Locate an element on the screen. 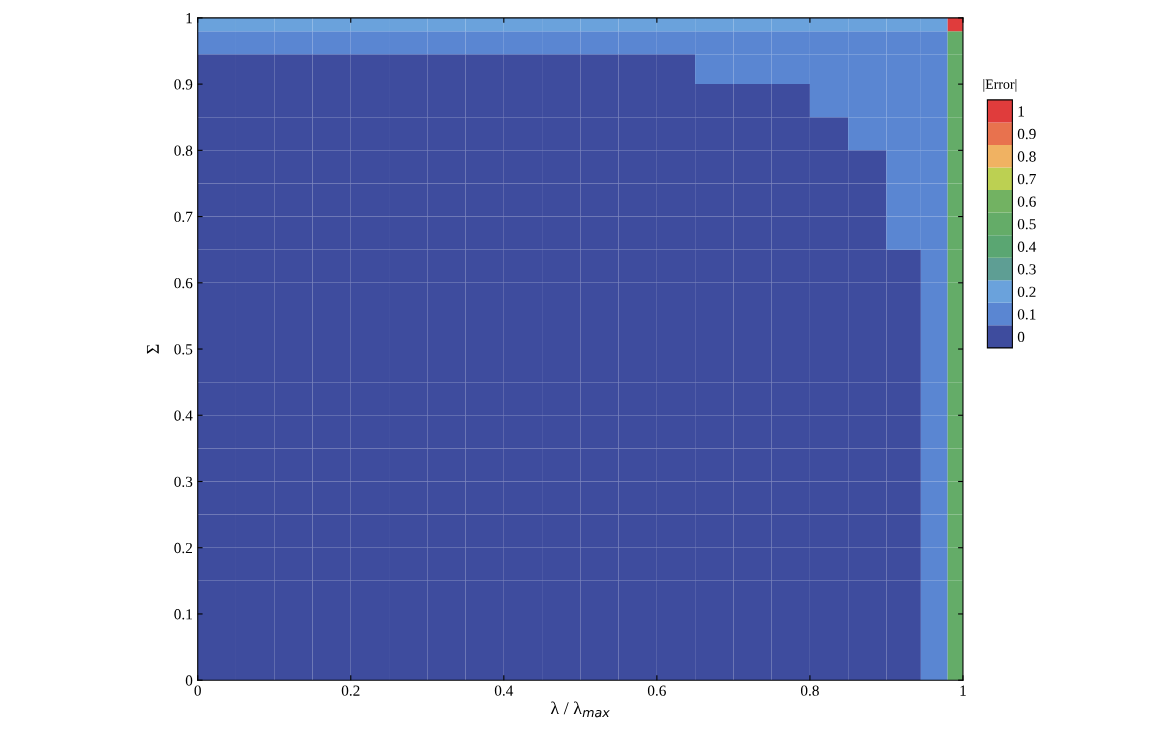 Image resolution: width=1163 pixels, height=745 pixels. y-tick-label: 1 is located at coordinates (189, 18).